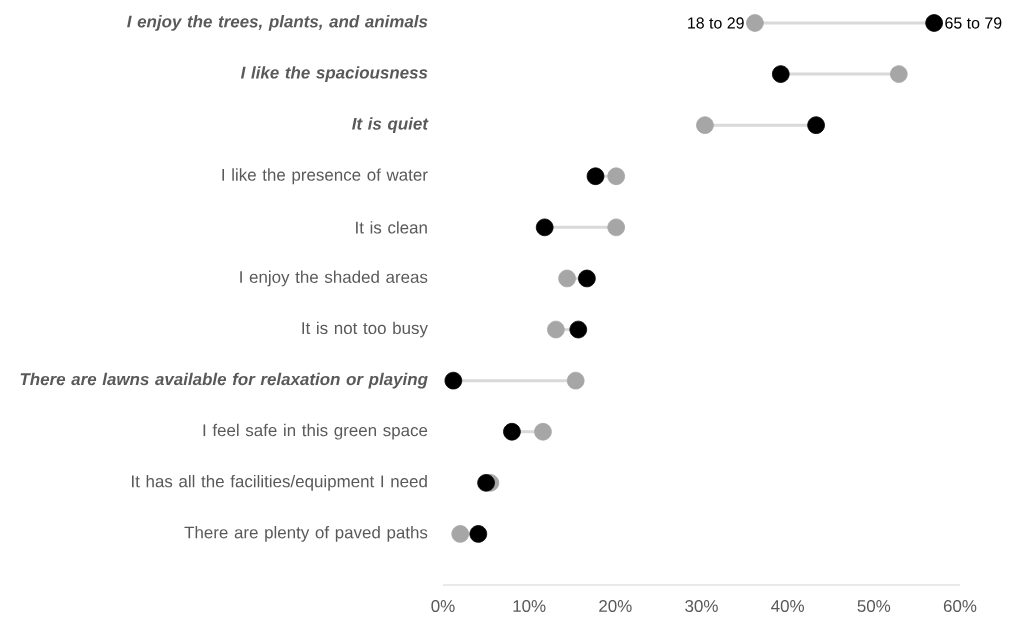  I want to click on y-tick-label: It is quiet, so click(390, 125).